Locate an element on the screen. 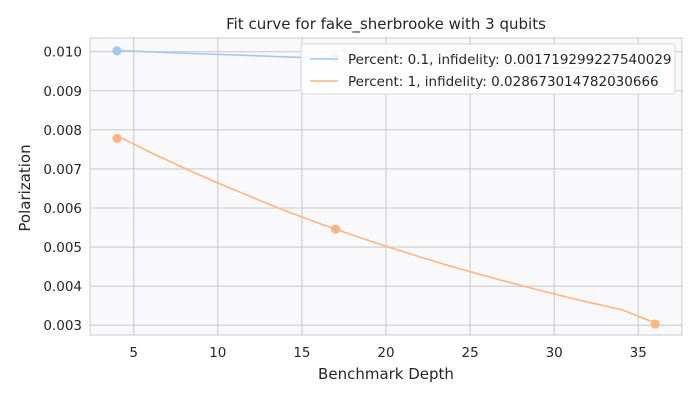  x-tick-label: 20 is located at coordinates (385, 353).